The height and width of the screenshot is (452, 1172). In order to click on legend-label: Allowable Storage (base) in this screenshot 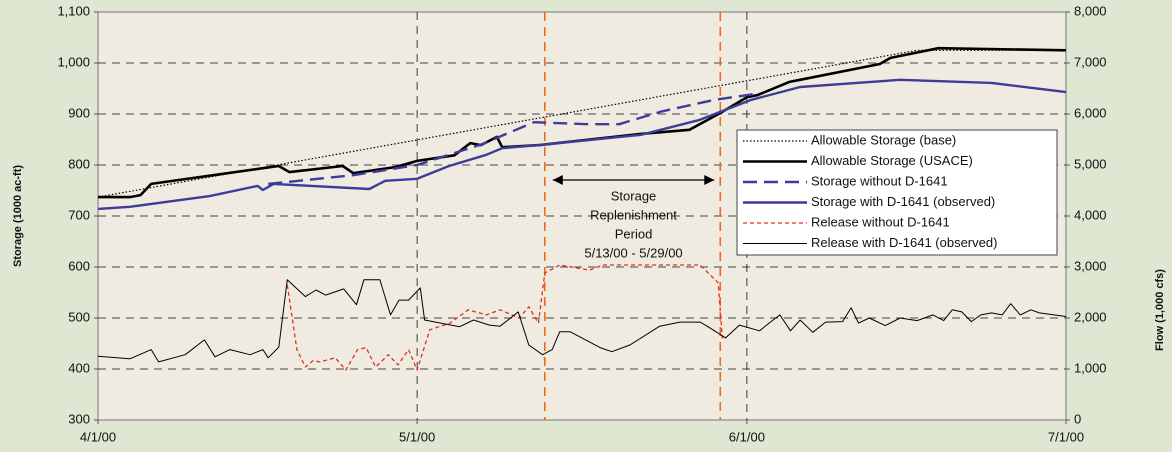, I will do `click(883, 139)`.